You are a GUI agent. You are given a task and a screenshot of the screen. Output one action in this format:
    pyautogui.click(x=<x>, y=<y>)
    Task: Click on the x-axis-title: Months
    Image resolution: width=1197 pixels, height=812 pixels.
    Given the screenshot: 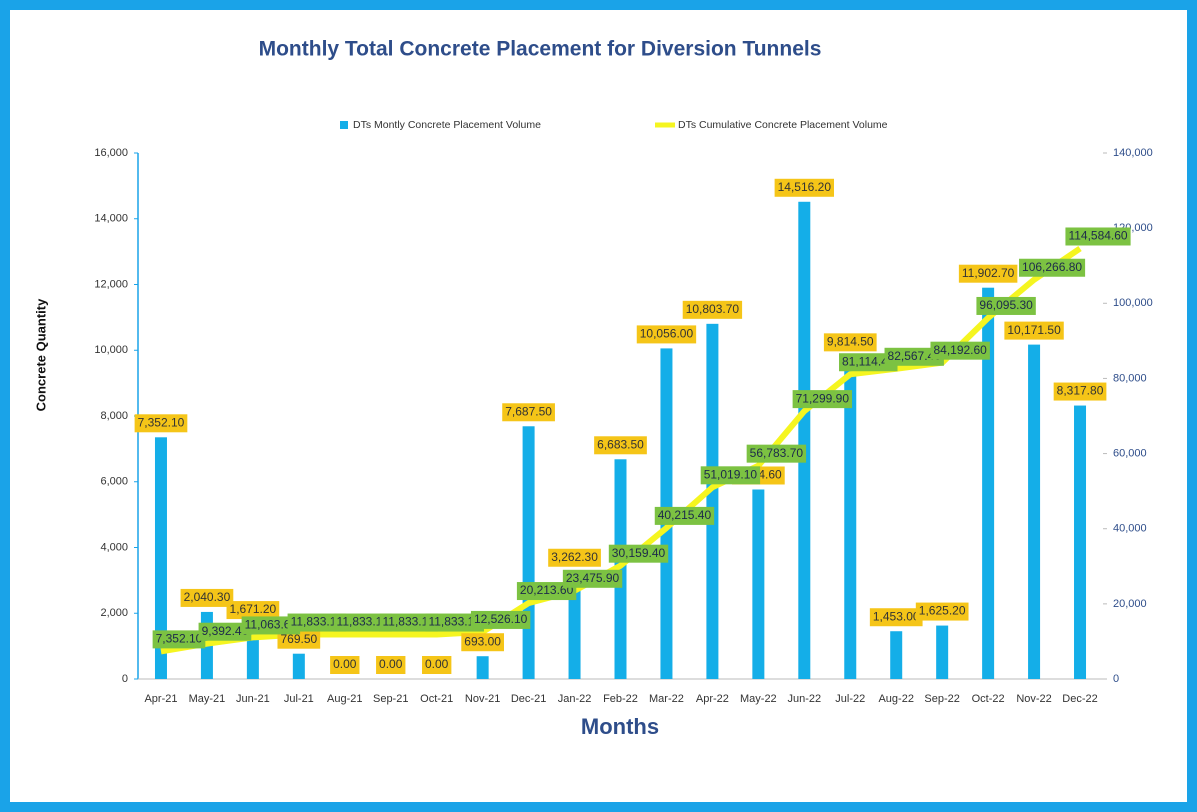 What is the action you would take?
    pyautogui.click(x=620, y=726)
    